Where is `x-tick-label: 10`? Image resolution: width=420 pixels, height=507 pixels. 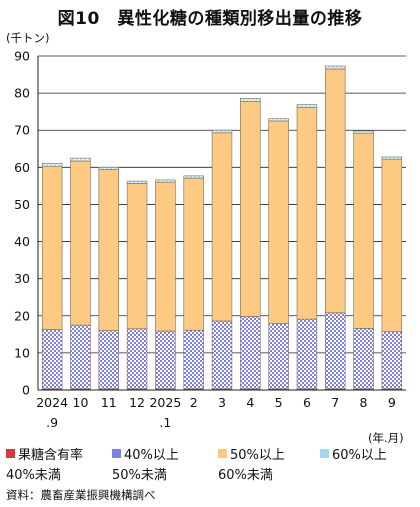
x-tick-label: 10 is located at coordinates (81, 402).